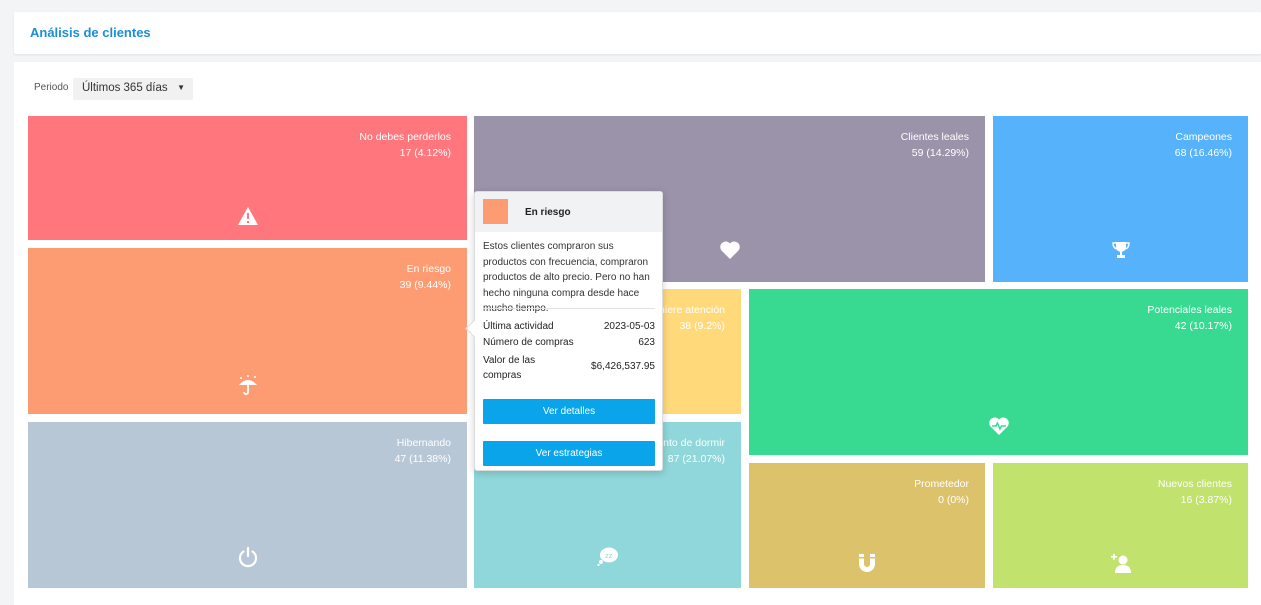 The width and height of the screenshot is (1261, 605). I want to click on tooltip-header: En riesgo, so click(568, 212).